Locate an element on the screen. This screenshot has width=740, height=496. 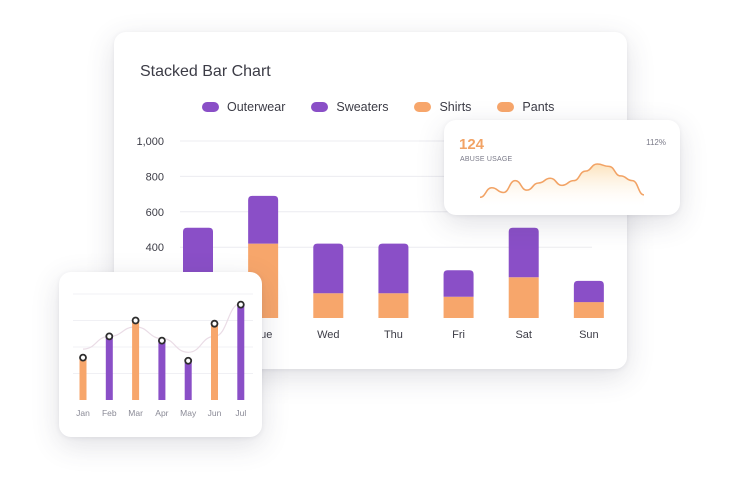
y-tick-label: 400 is located at coordinates (155, 248).